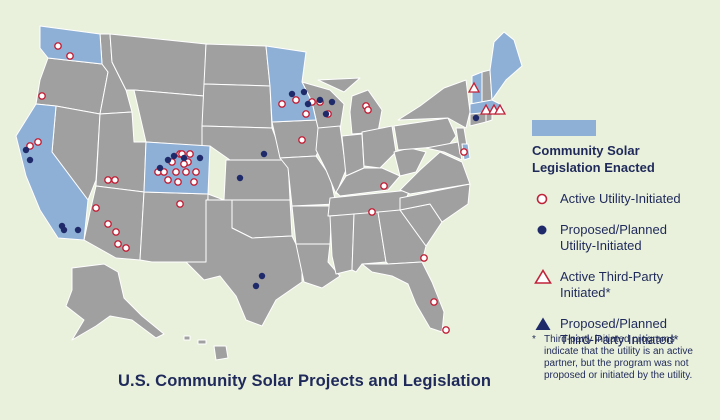 This screenshot has width=720, height=420. I want to click on legislation-heading-line1: Community Solar, so click(586, 150).